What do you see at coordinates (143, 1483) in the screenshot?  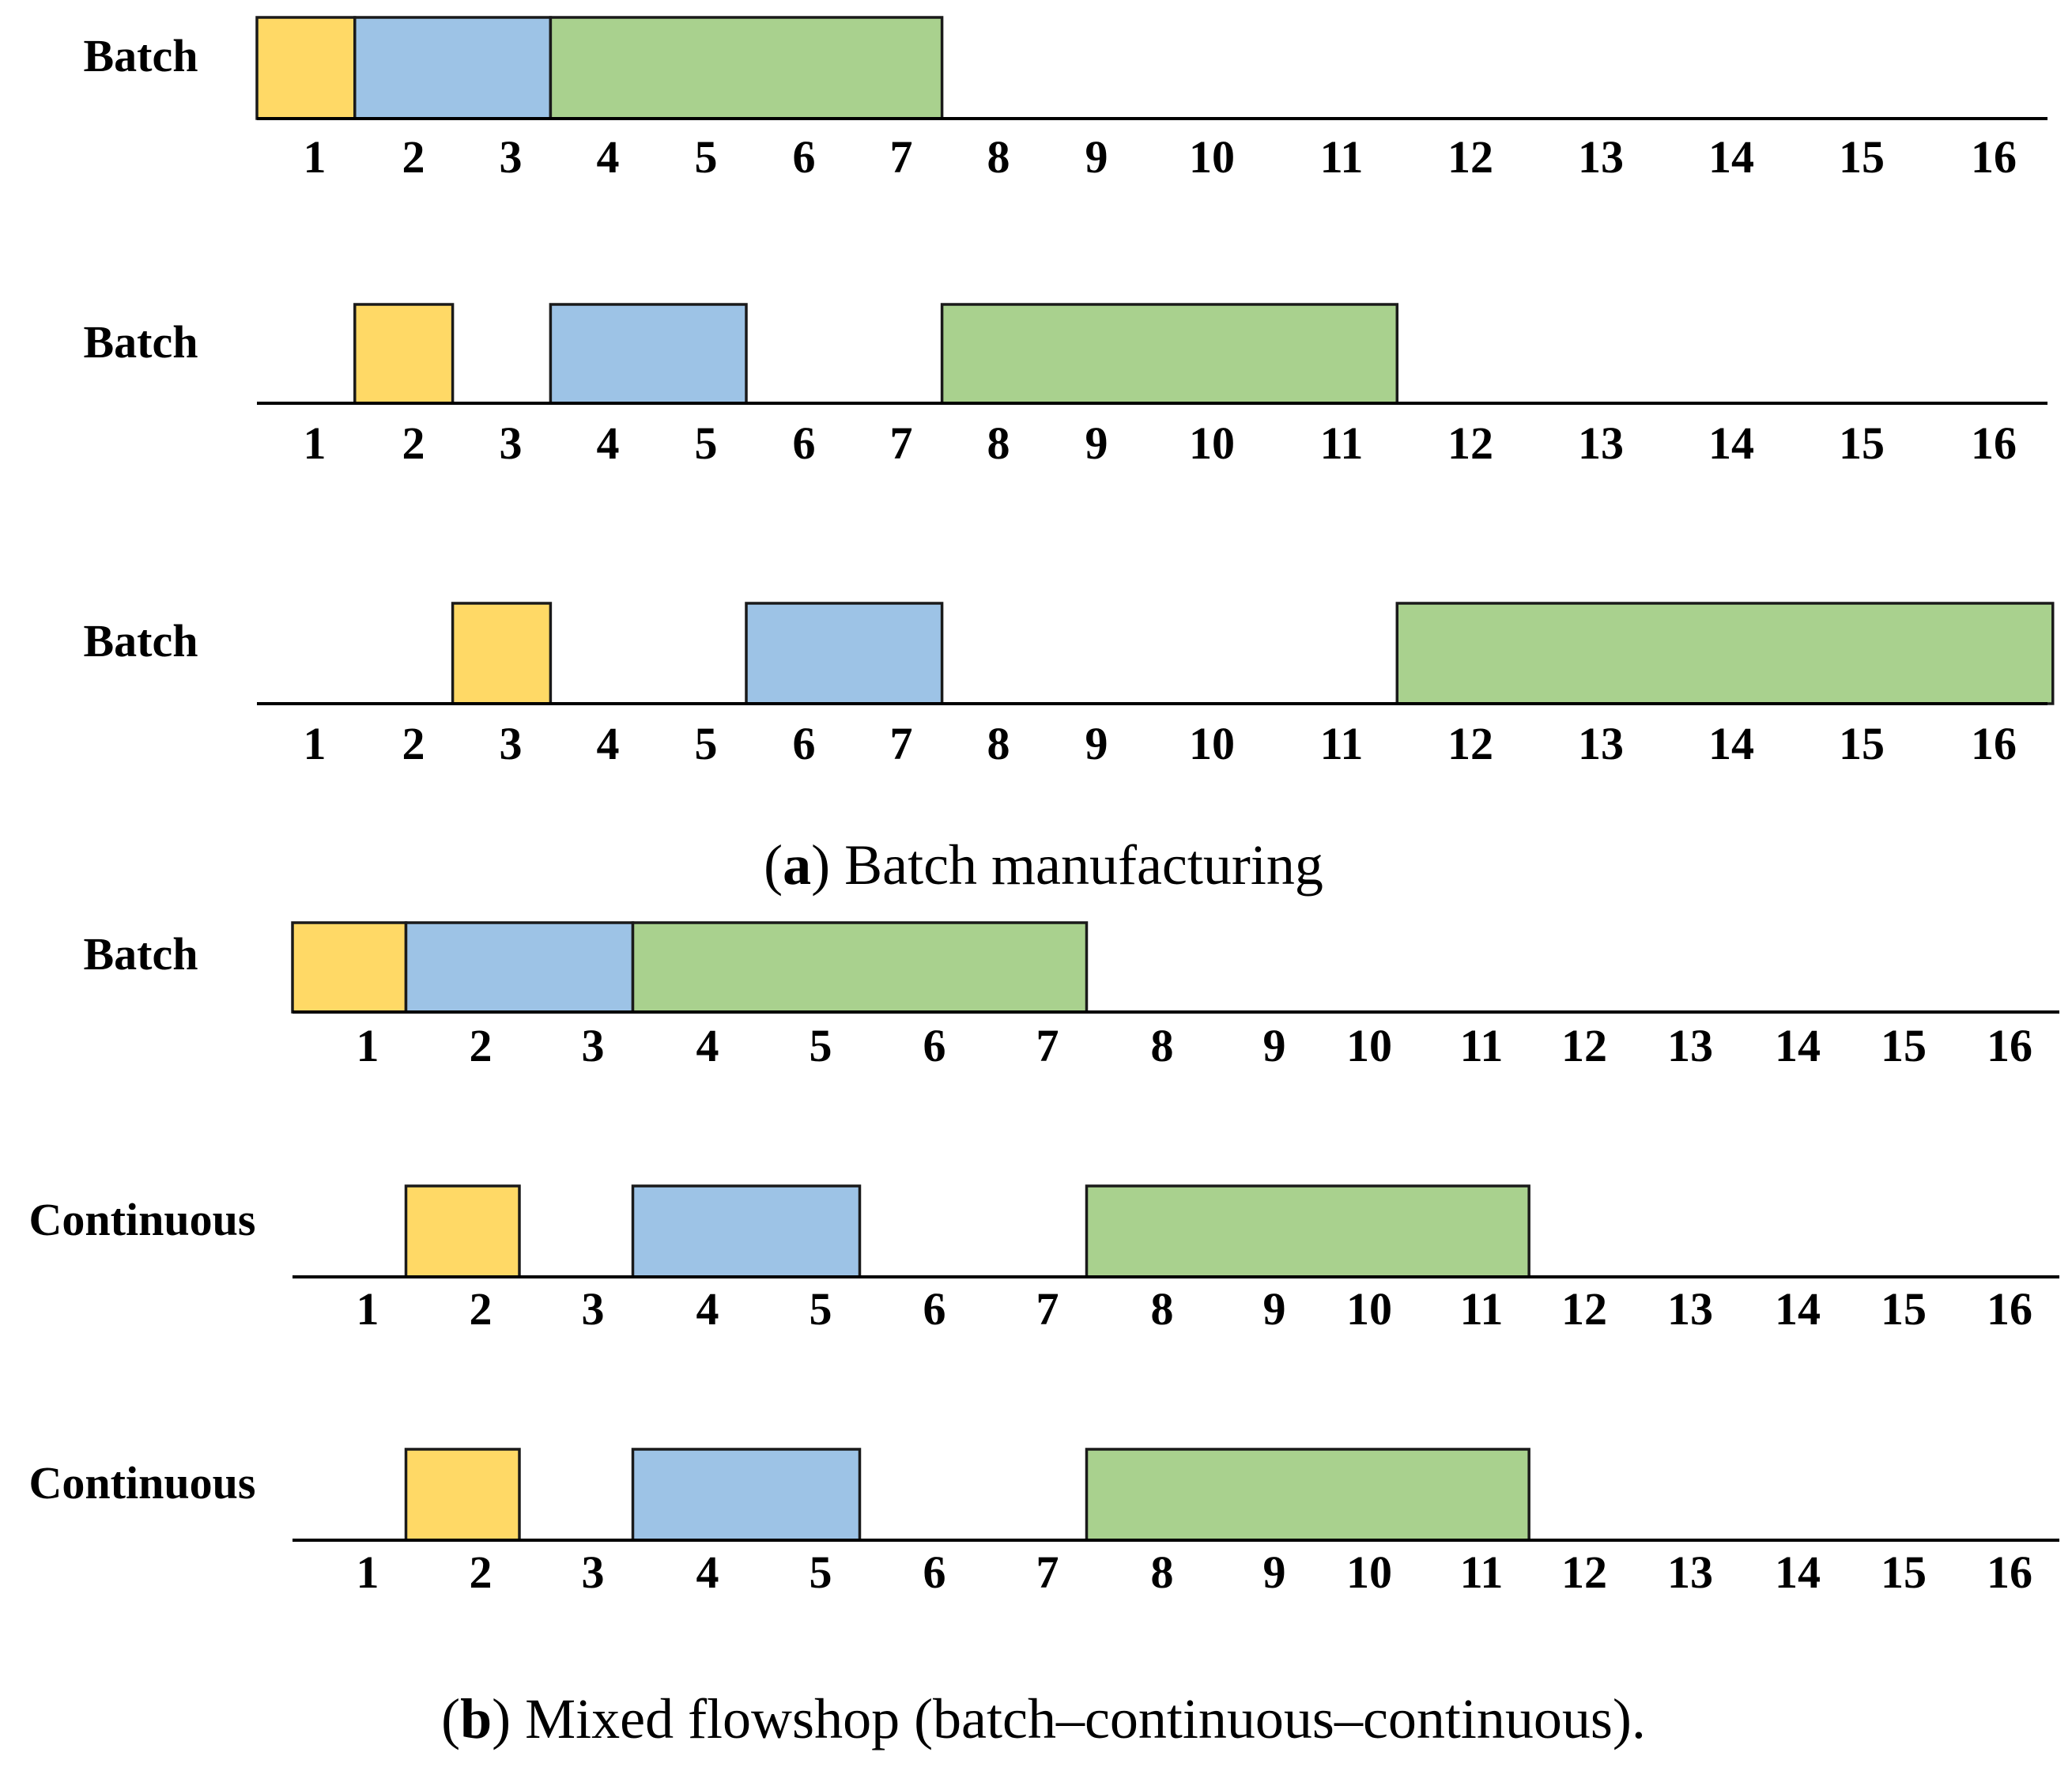 I see `row-label-b3: Continuous` at bounding box center [143, 1483].